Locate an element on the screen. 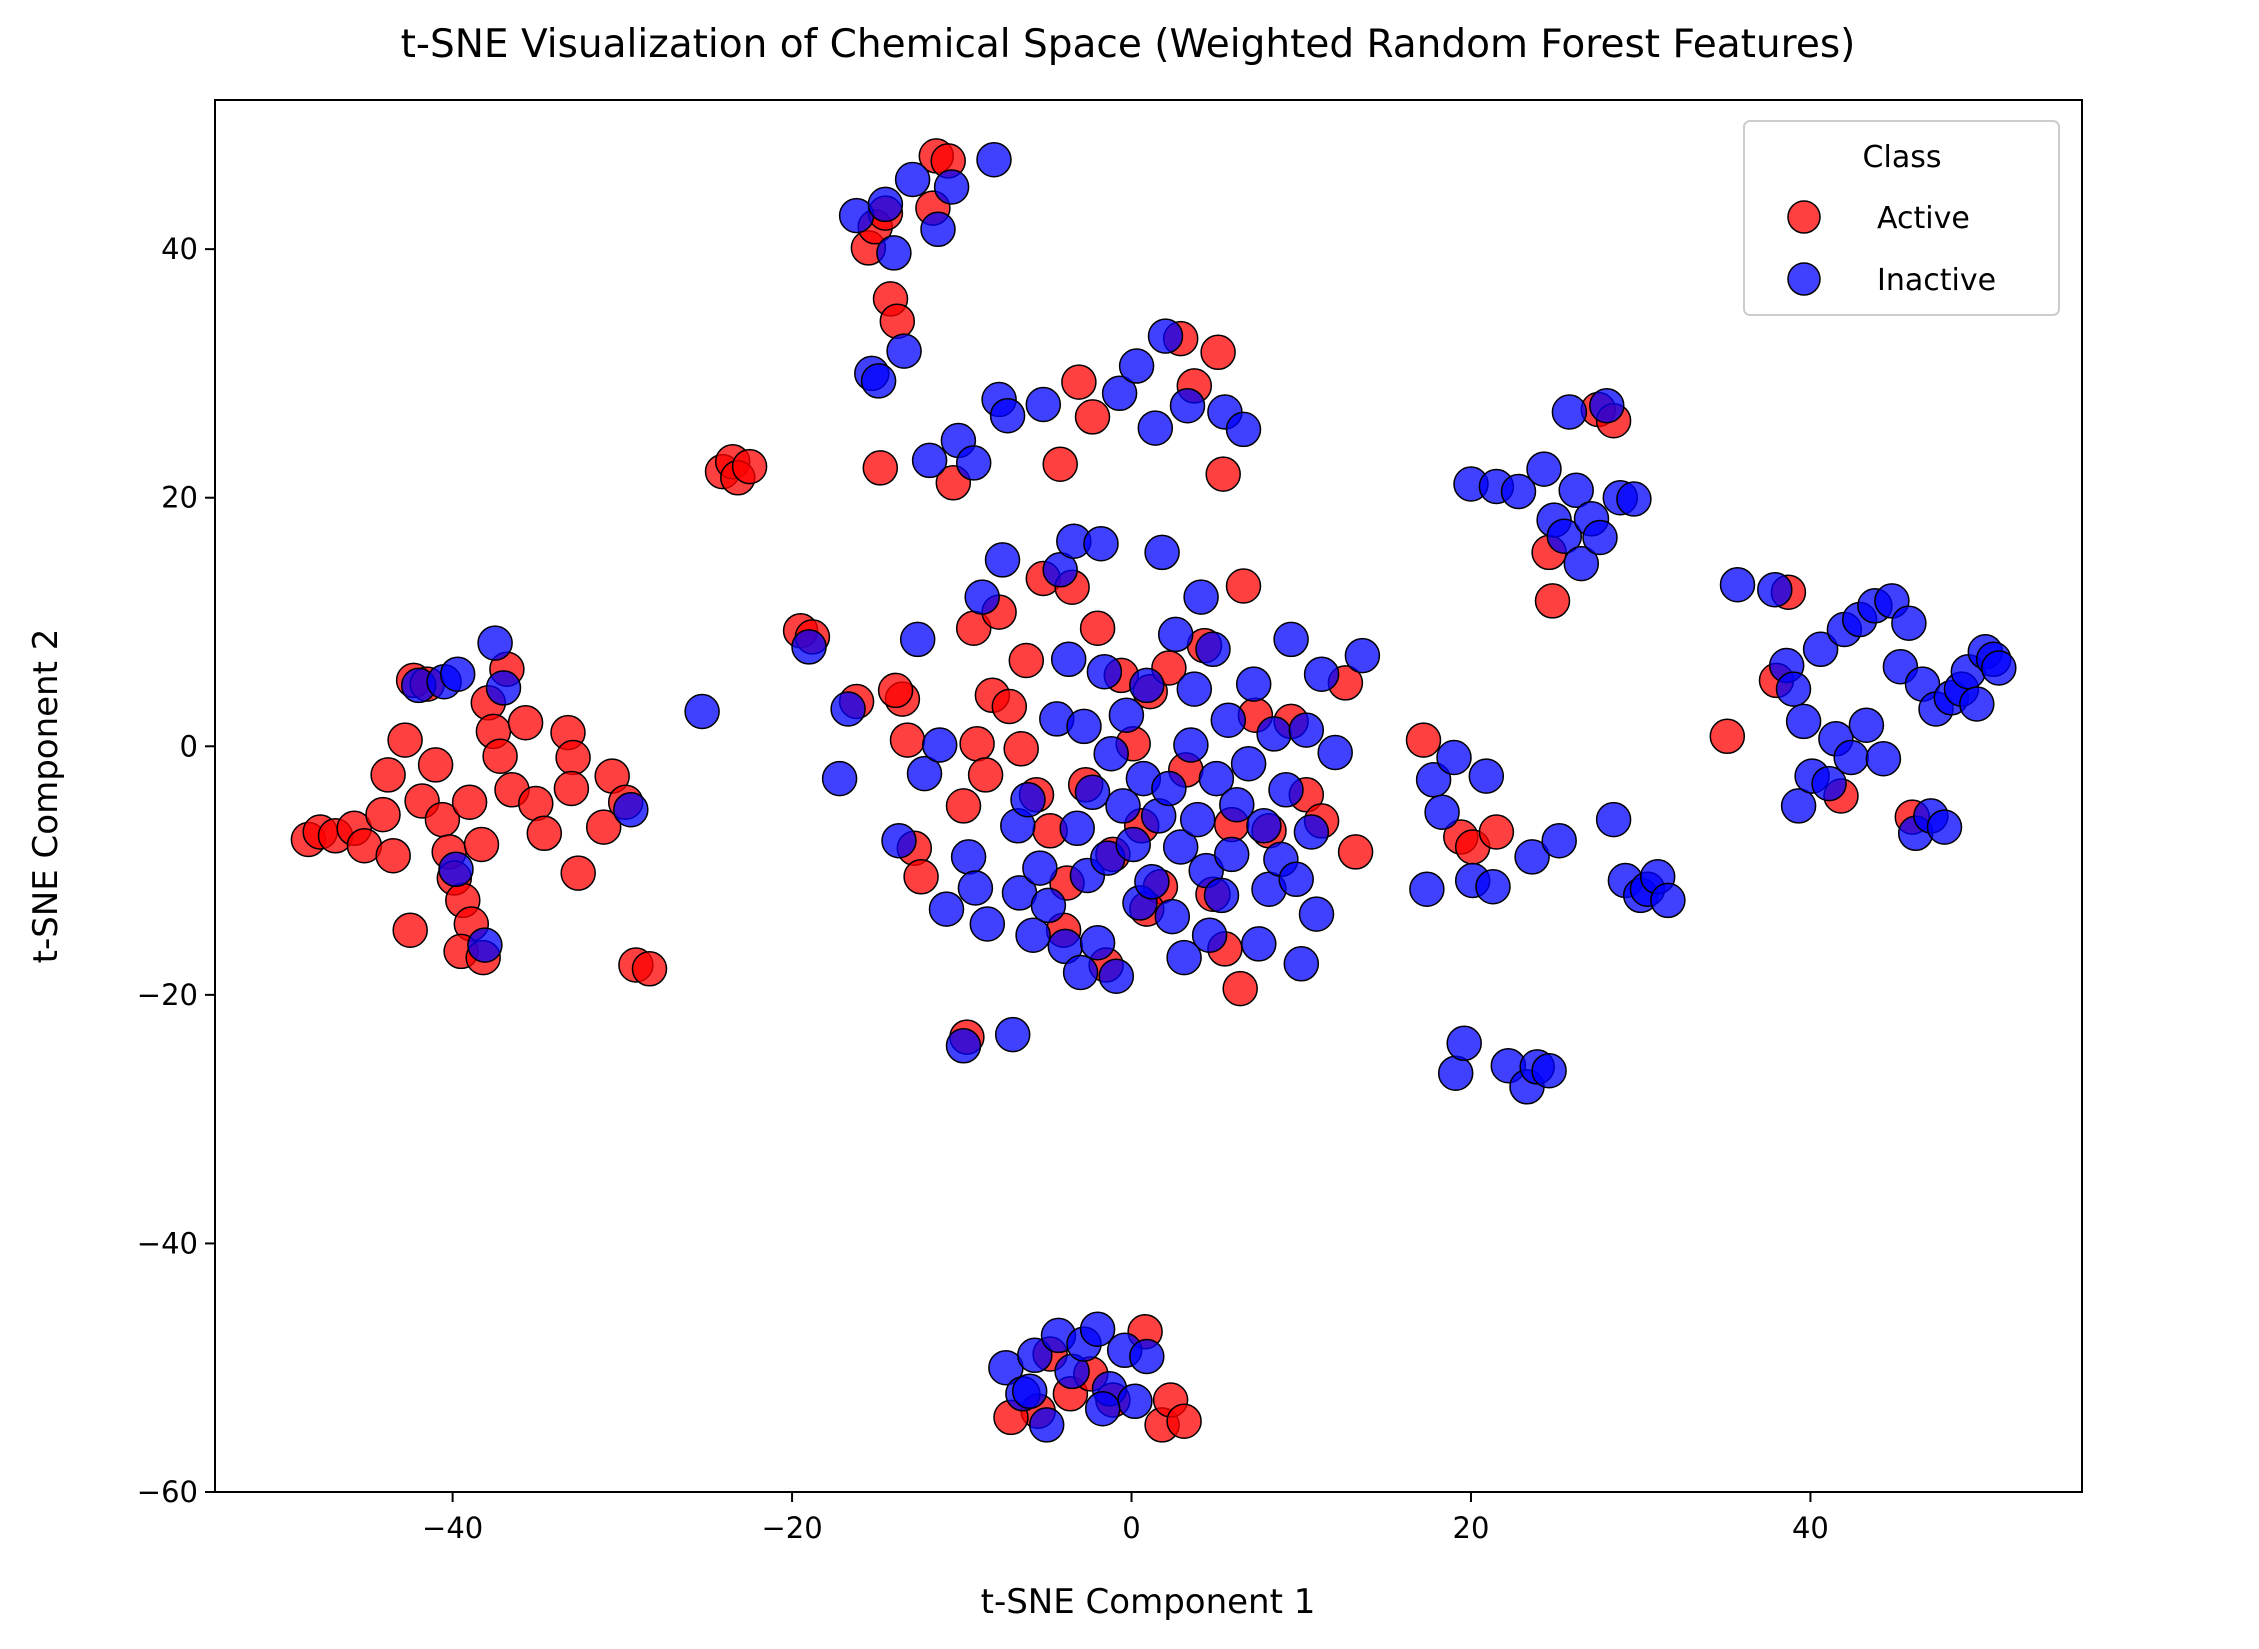  x-tick-label: −20 is located at coordinates (791, 1528).